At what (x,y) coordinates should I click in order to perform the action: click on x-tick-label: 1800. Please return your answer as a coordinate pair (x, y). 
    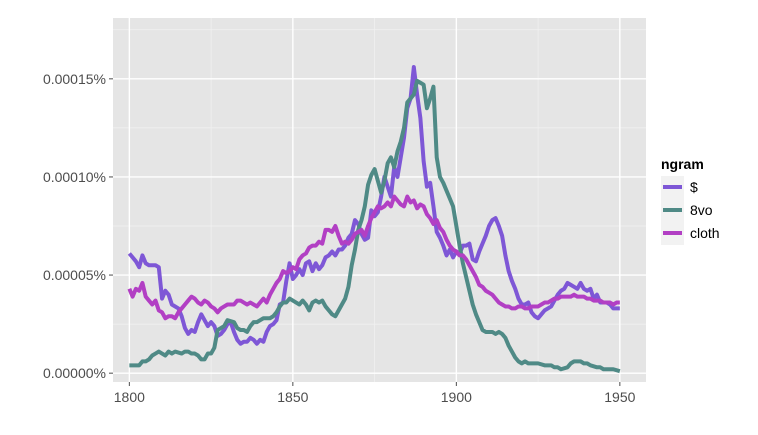
    Looking at the image, I should click on (129, 397).